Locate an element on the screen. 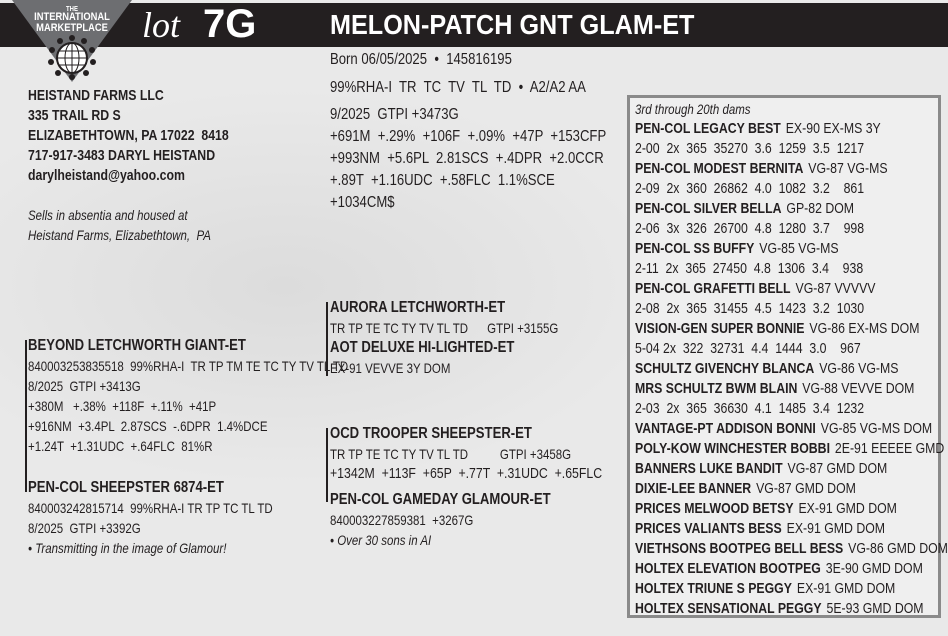  dam-entry: DIXIE-LEE BANNER VG-87 GMD DOM is located at coordinates (791, 489).